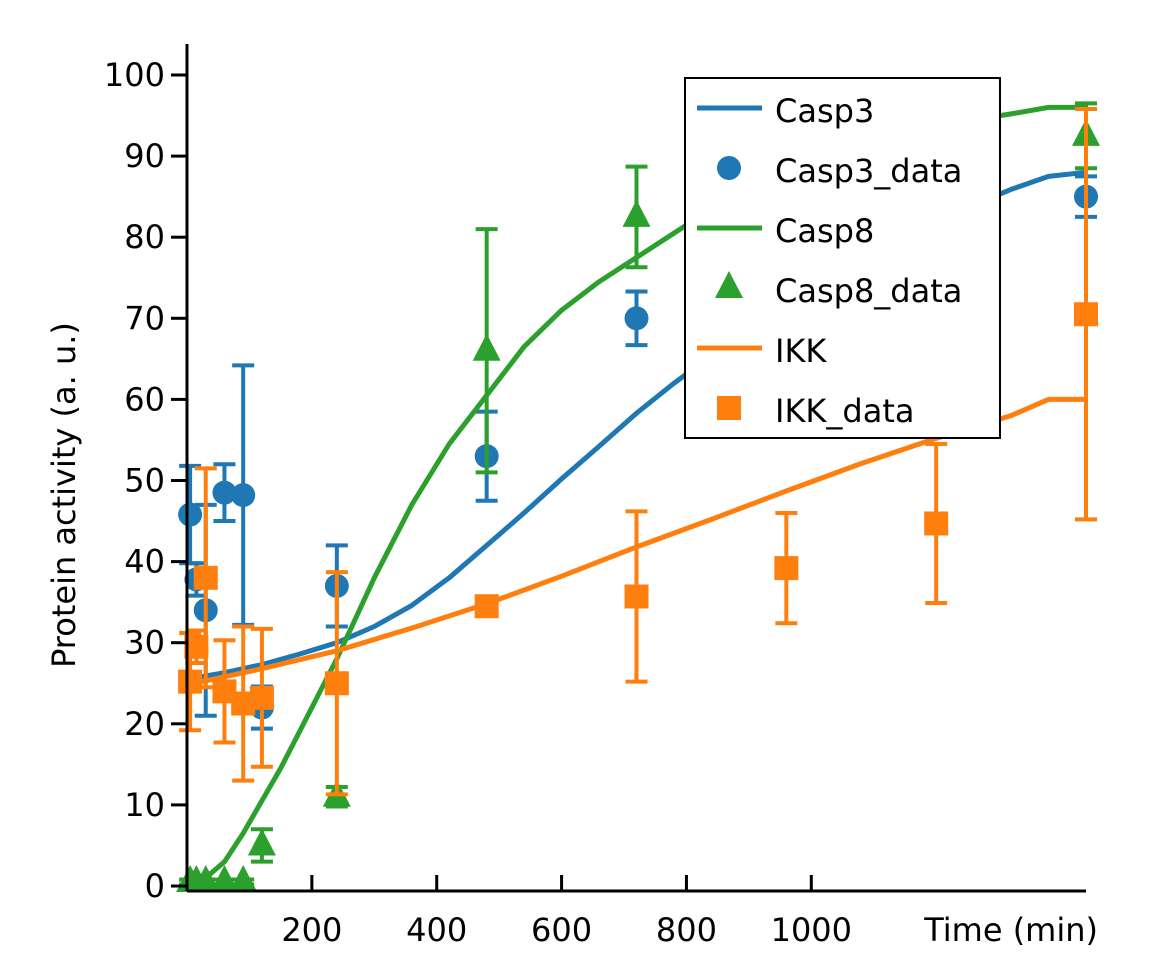 This screenshot has height=966, width=1160. I want to click on x-tick-label: 400, so click(436, 930).